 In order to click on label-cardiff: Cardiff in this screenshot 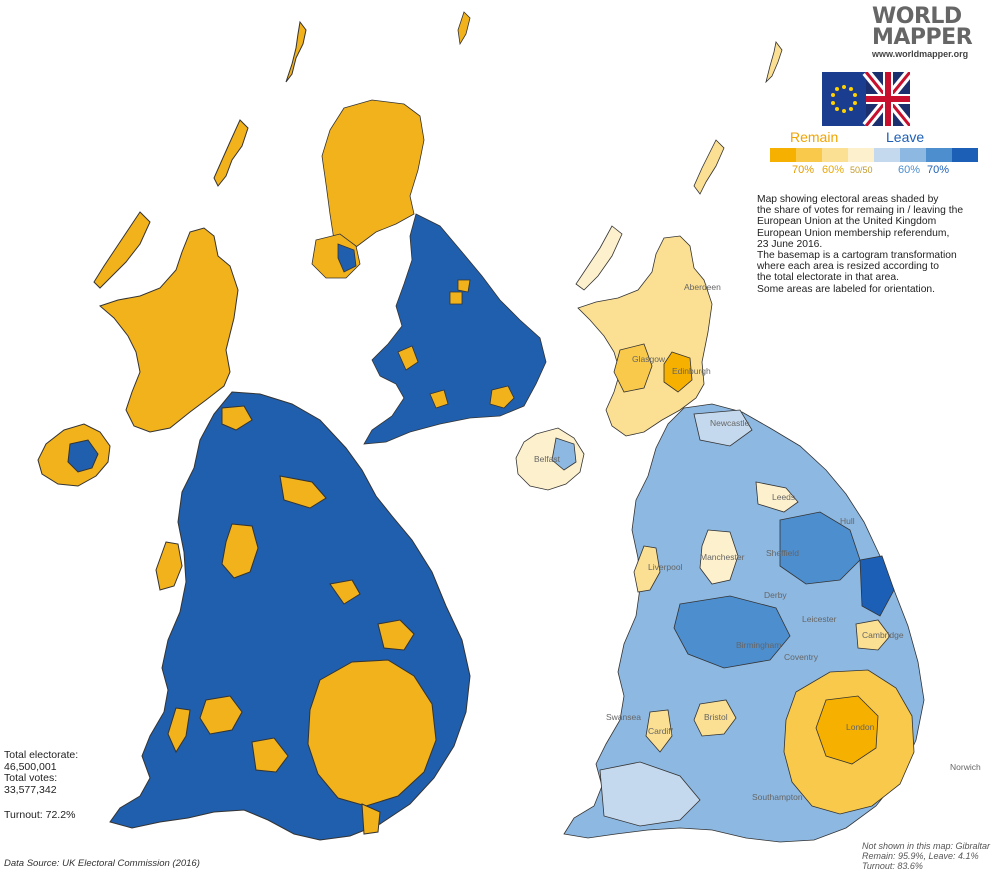, I will do `click(661, 731)`.